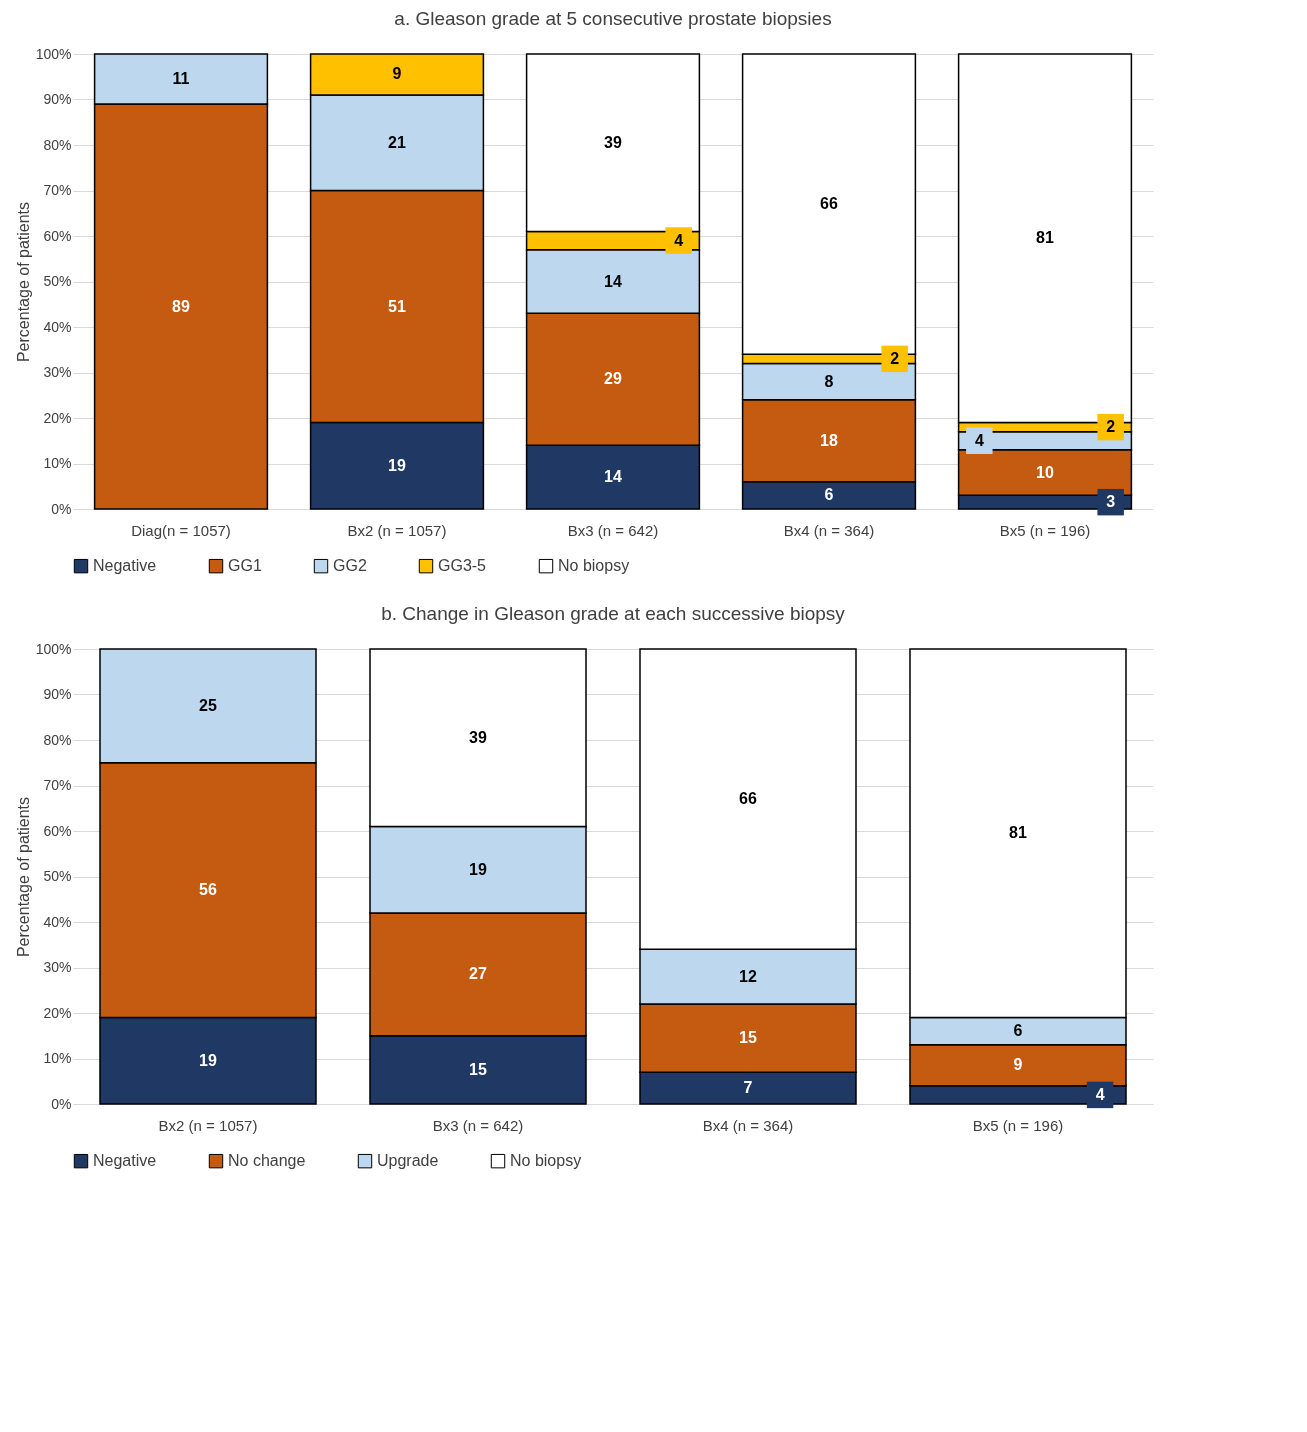 This screenshot has width=1307, height=1432. What do you see at coordinates (208, 890) in the screenshot?
I see `data-label: 56` at bounding box center [208, 890].